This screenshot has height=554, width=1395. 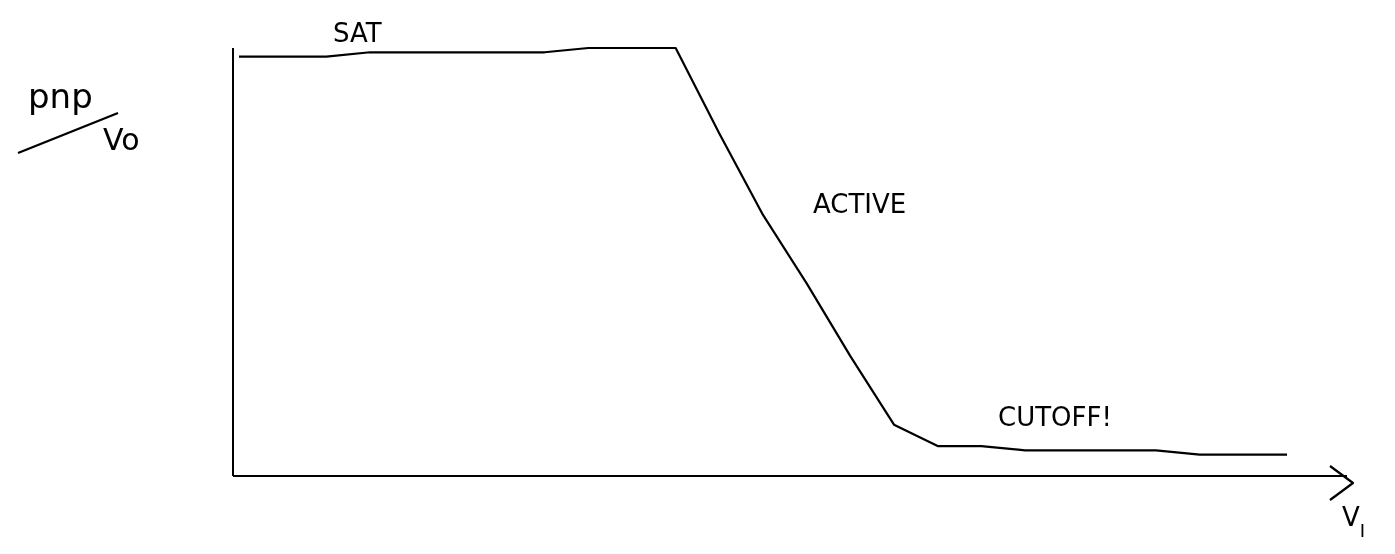 What do you see at coordinates (1354, 521) in the screenshot?
I see `x-axis-title: V$_{I}$` at bounding box center [1354, 521].